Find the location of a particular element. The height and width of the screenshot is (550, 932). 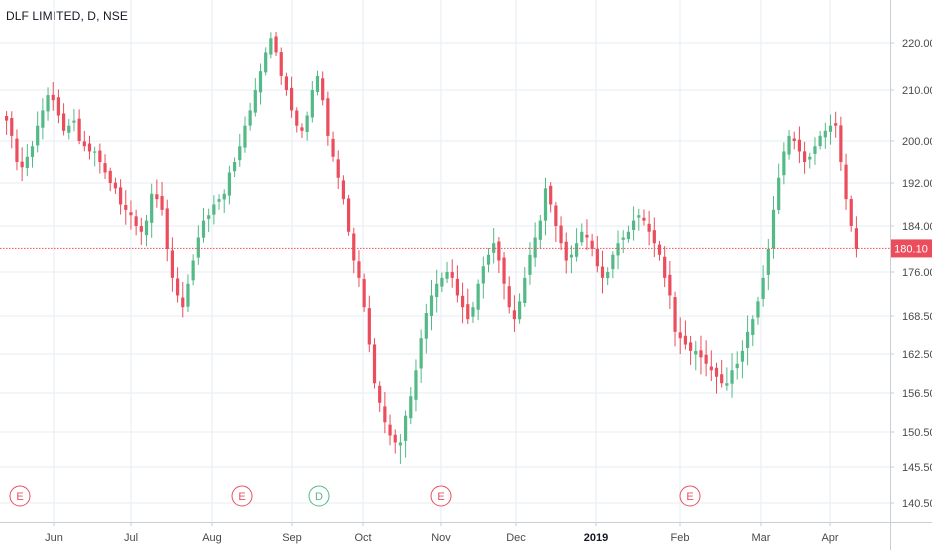

y-tick-label: 192.00 is located at coordinates (917, 184).